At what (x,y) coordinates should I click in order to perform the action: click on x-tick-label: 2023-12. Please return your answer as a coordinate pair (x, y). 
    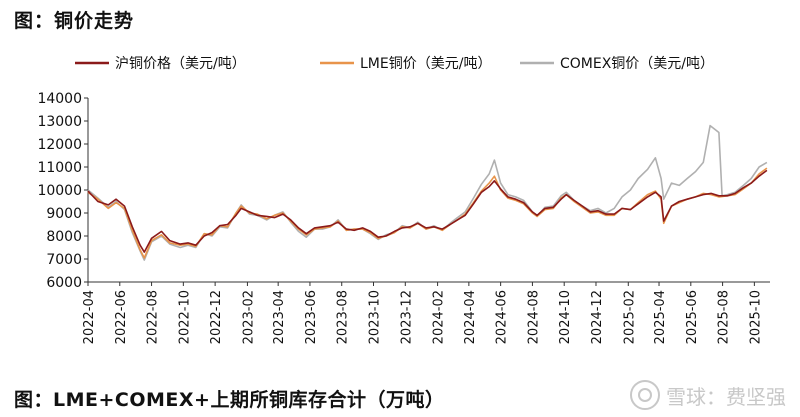
    Looking at the image, I should click on (406, 317).